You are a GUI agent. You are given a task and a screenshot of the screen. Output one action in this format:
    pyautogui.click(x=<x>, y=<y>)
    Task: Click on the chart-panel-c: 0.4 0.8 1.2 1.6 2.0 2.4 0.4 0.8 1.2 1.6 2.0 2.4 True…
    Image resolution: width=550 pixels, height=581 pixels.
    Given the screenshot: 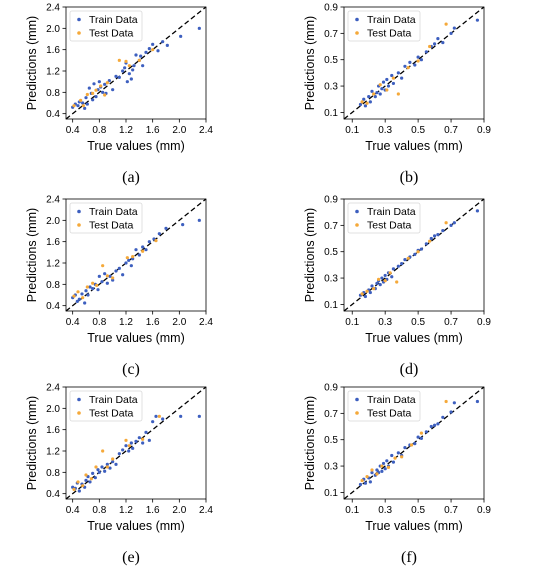 What is the action you would take?
    pyautogui.click(x=119, y=287)
    